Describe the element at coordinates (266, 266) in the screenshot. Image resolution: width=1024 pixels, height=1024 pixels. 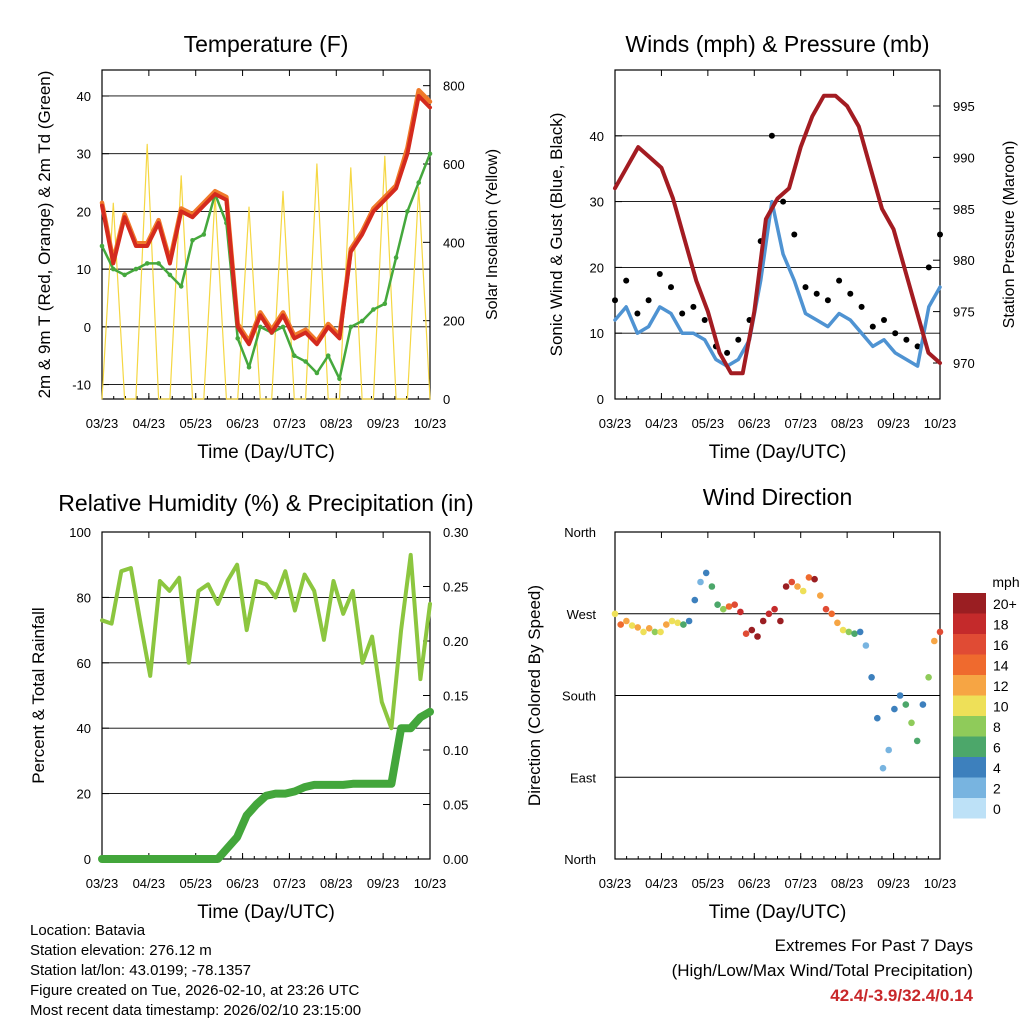
I see `dewpoint-line` at that location.